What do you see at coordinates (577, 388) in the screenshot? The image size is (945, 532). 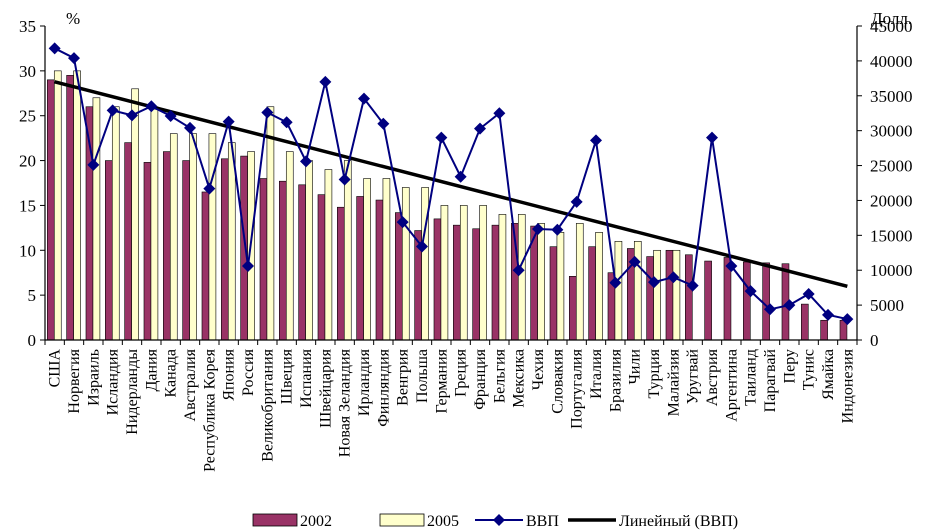 I see `category-label: Португалия` at bounding box center [577, 388].